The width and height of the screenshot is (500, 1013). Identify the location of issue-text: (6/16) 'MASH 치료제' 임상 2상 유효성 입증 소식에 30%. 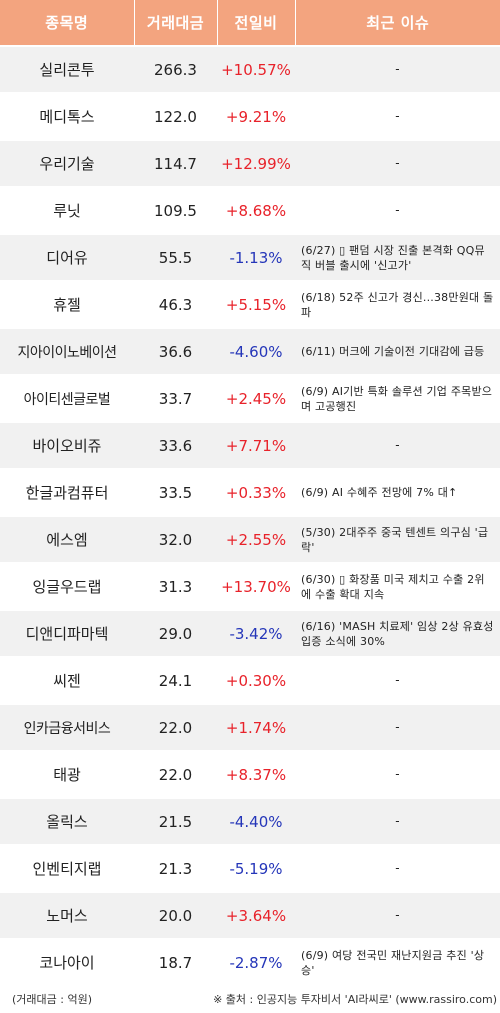
(397, 633).